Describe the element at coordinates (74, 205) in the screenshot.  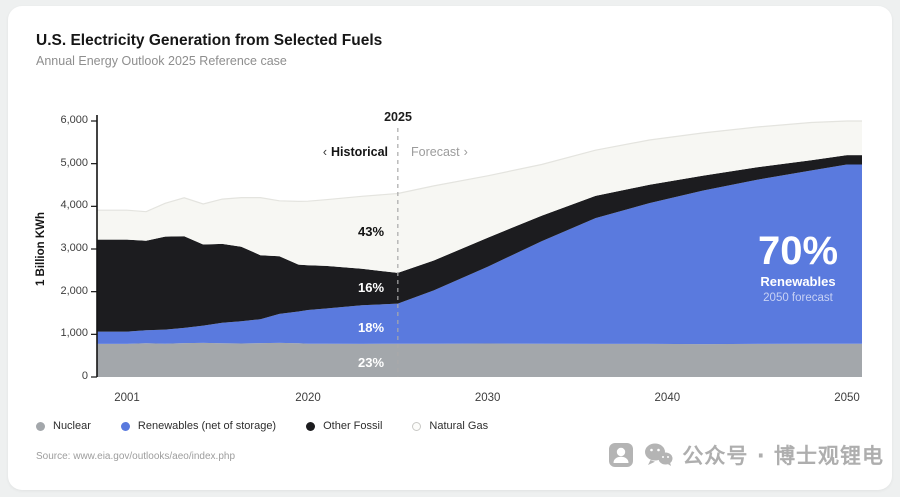
I see `y-tick-label: 4,000` at that location.